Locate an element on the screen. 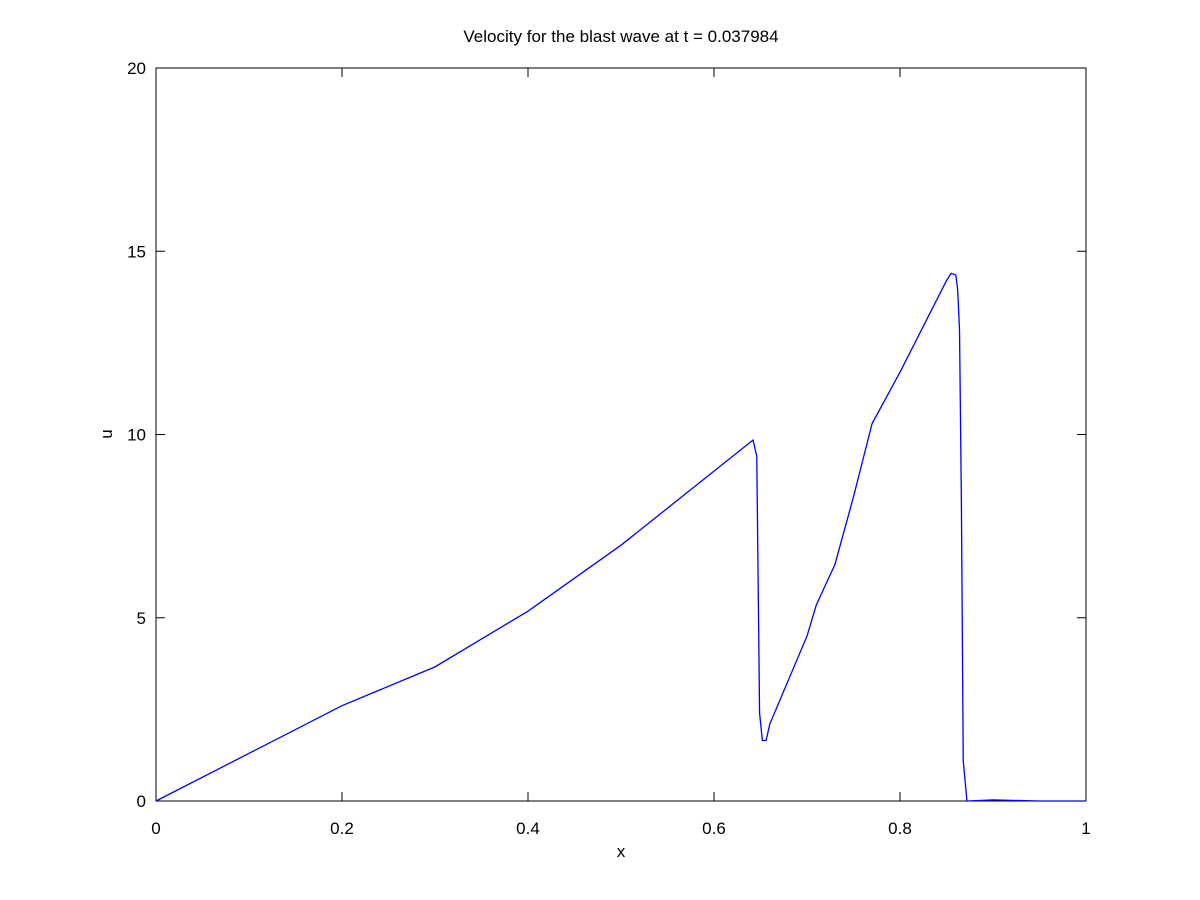 This screenshot has width=1200, height=900. x-axis-label: x is located at coordinates (621, 851).